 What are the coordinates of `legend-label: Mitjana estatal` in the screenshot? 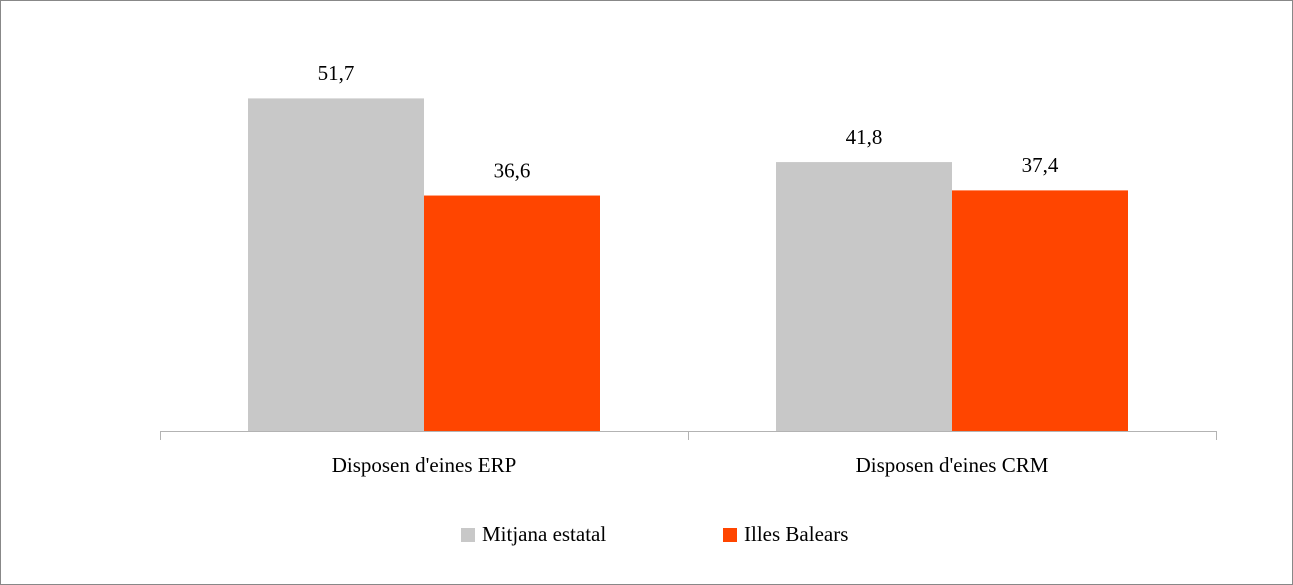 It's located at (544, 534).